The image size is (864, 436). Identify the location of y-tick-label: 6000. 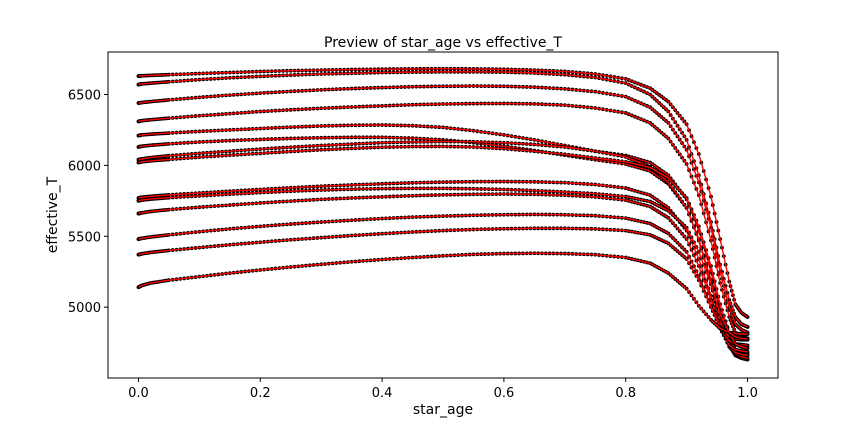
(84, 166).